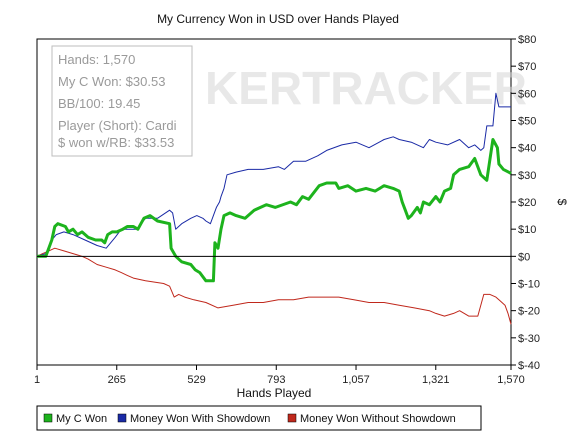 This screenshot has height=440, width=573. What do you see at coordinates (527, 94) in the screenshot?
I see `y-tick-label: $60` at bounding box center [527, 94].